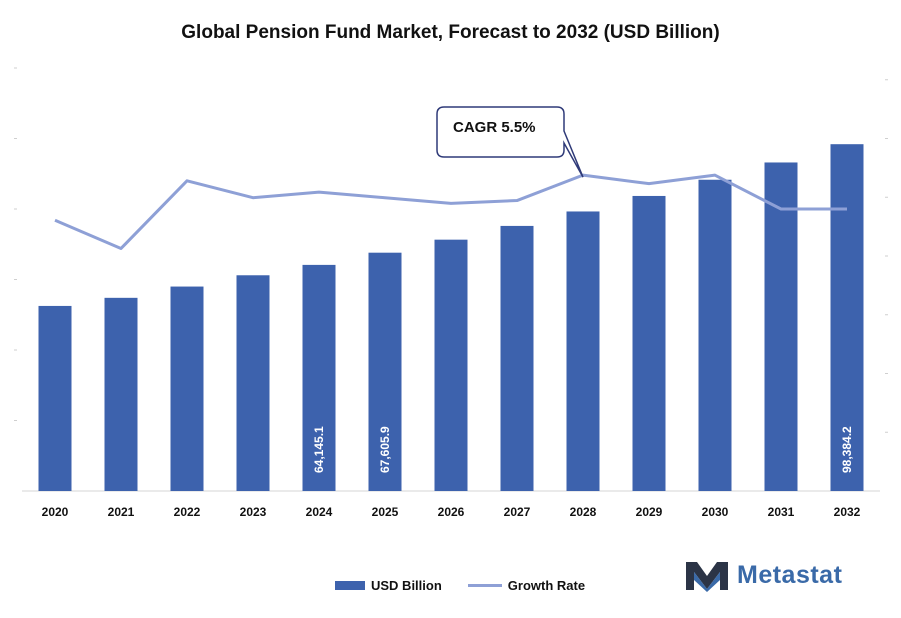 This screenshot has width=901, height=618. Describe the element at coordinates (781, 326) in the screenshot. I see `bar-2031` at that location.